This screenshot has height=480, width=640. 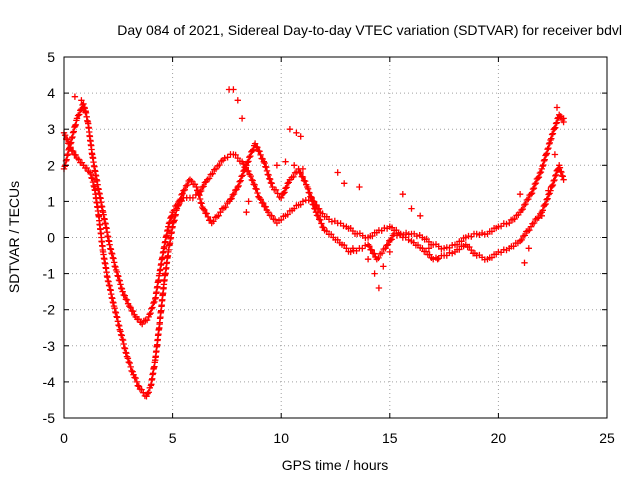 I want to click on y-axis-label: SDTVAR / TECUs, so click(x=14, y=237).